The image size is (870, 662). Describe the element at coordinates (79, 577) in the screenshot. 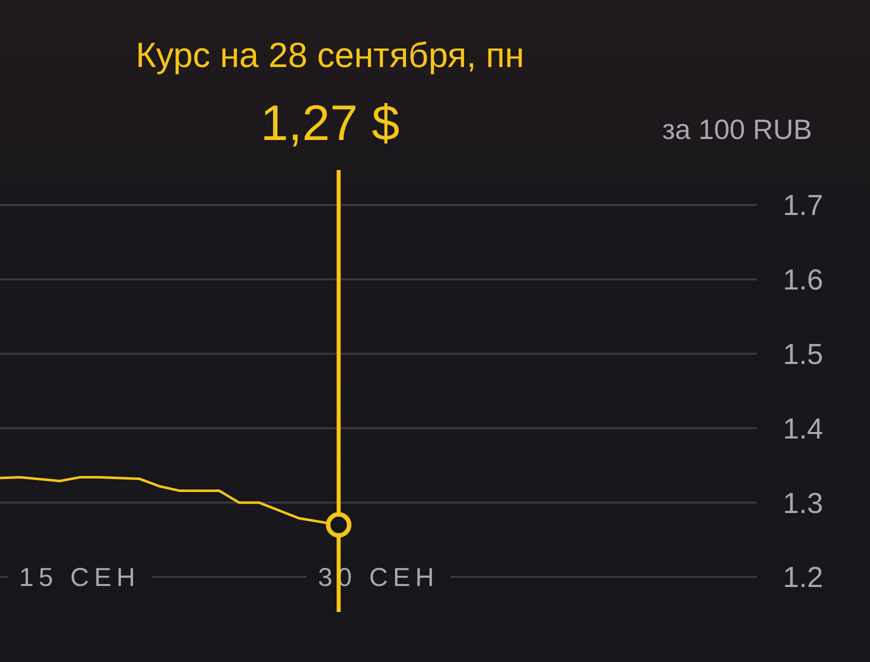

I see `x-tick-label: 15 СЕН` at that location.